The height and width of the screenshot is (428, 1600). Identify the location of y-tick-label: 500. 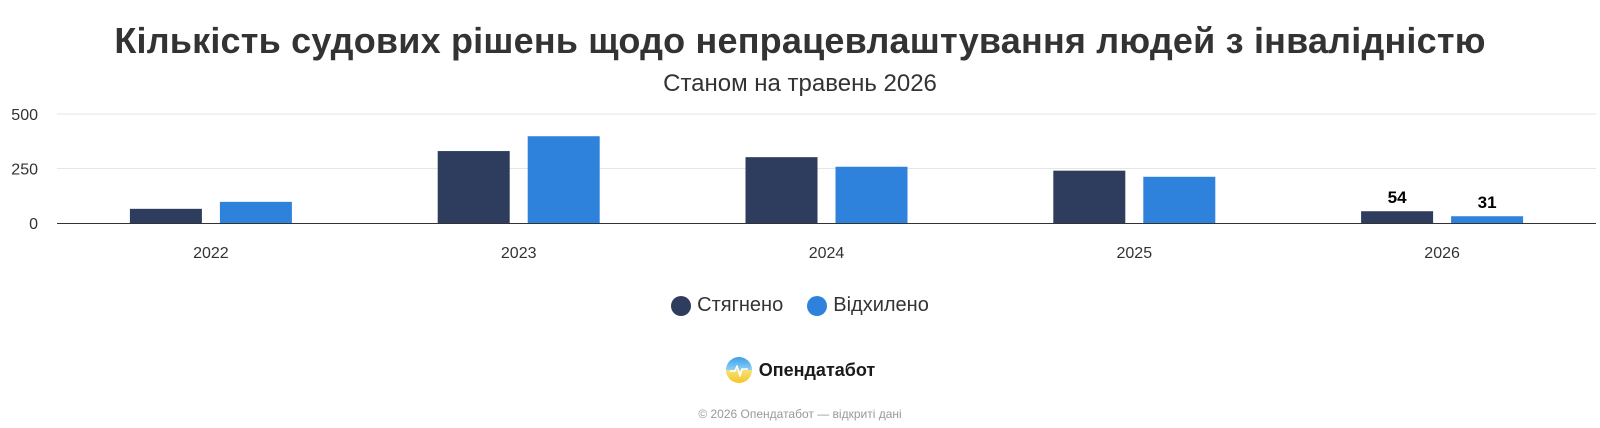
(24, 115).